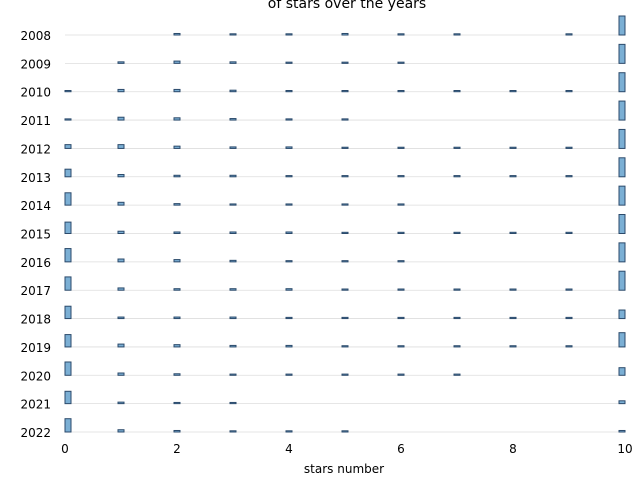  I want to click on y-tick-label: 2010, so click(35, 93).